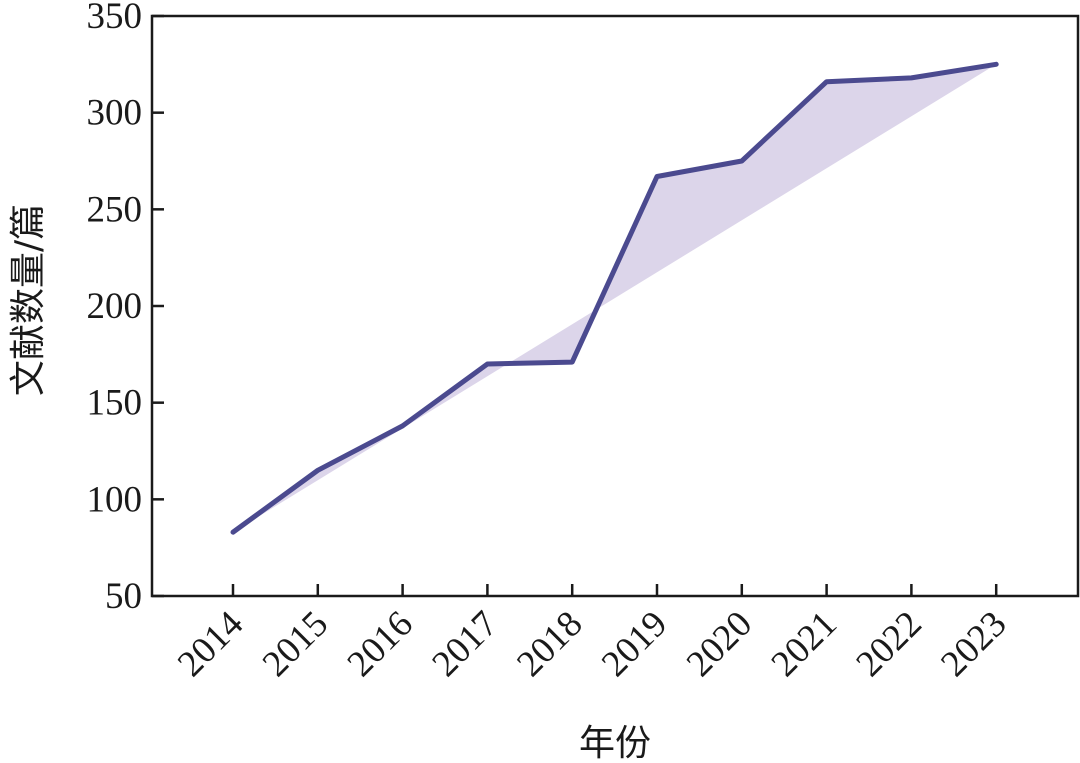  Describe the element at coordinates (115, 306) in the screenshot. I see `y-tick-label: 200` at that location.